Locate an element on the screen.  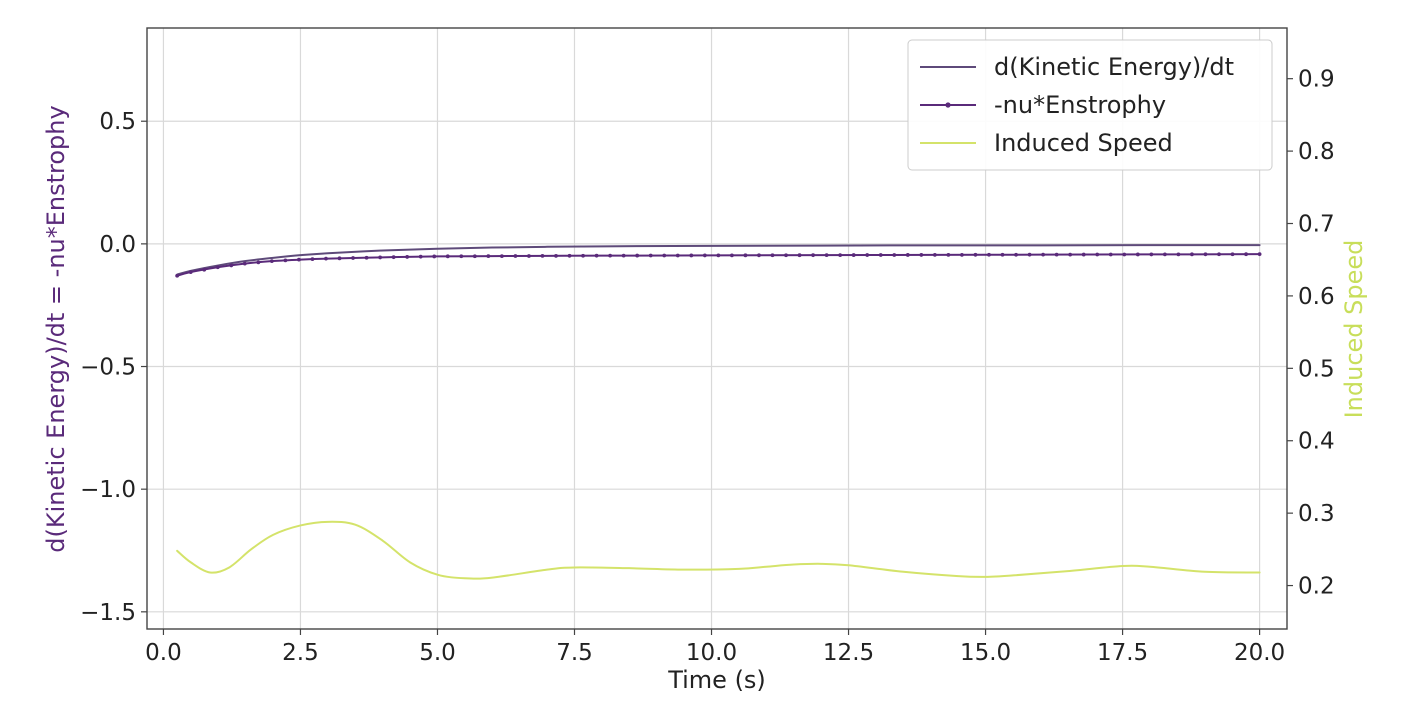
legend-label-enstrophy: -nu*Enstrophy is located at coordinates (1080, 105).